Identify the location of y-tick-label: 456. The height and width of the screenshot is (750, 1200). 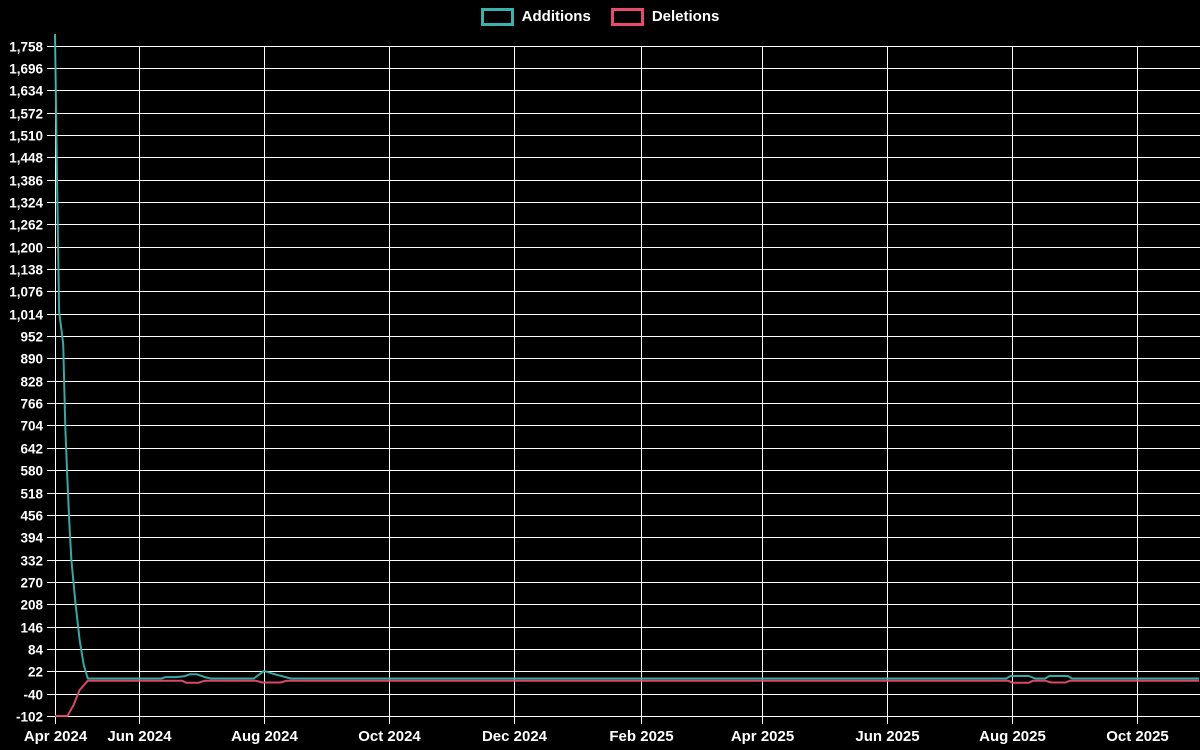
(31, 516).